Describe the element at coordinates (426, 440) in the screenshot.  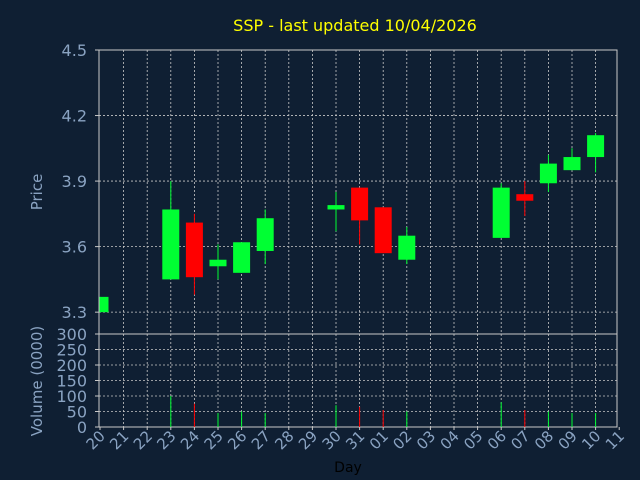
I see `x-tick-label: 03` at that location.